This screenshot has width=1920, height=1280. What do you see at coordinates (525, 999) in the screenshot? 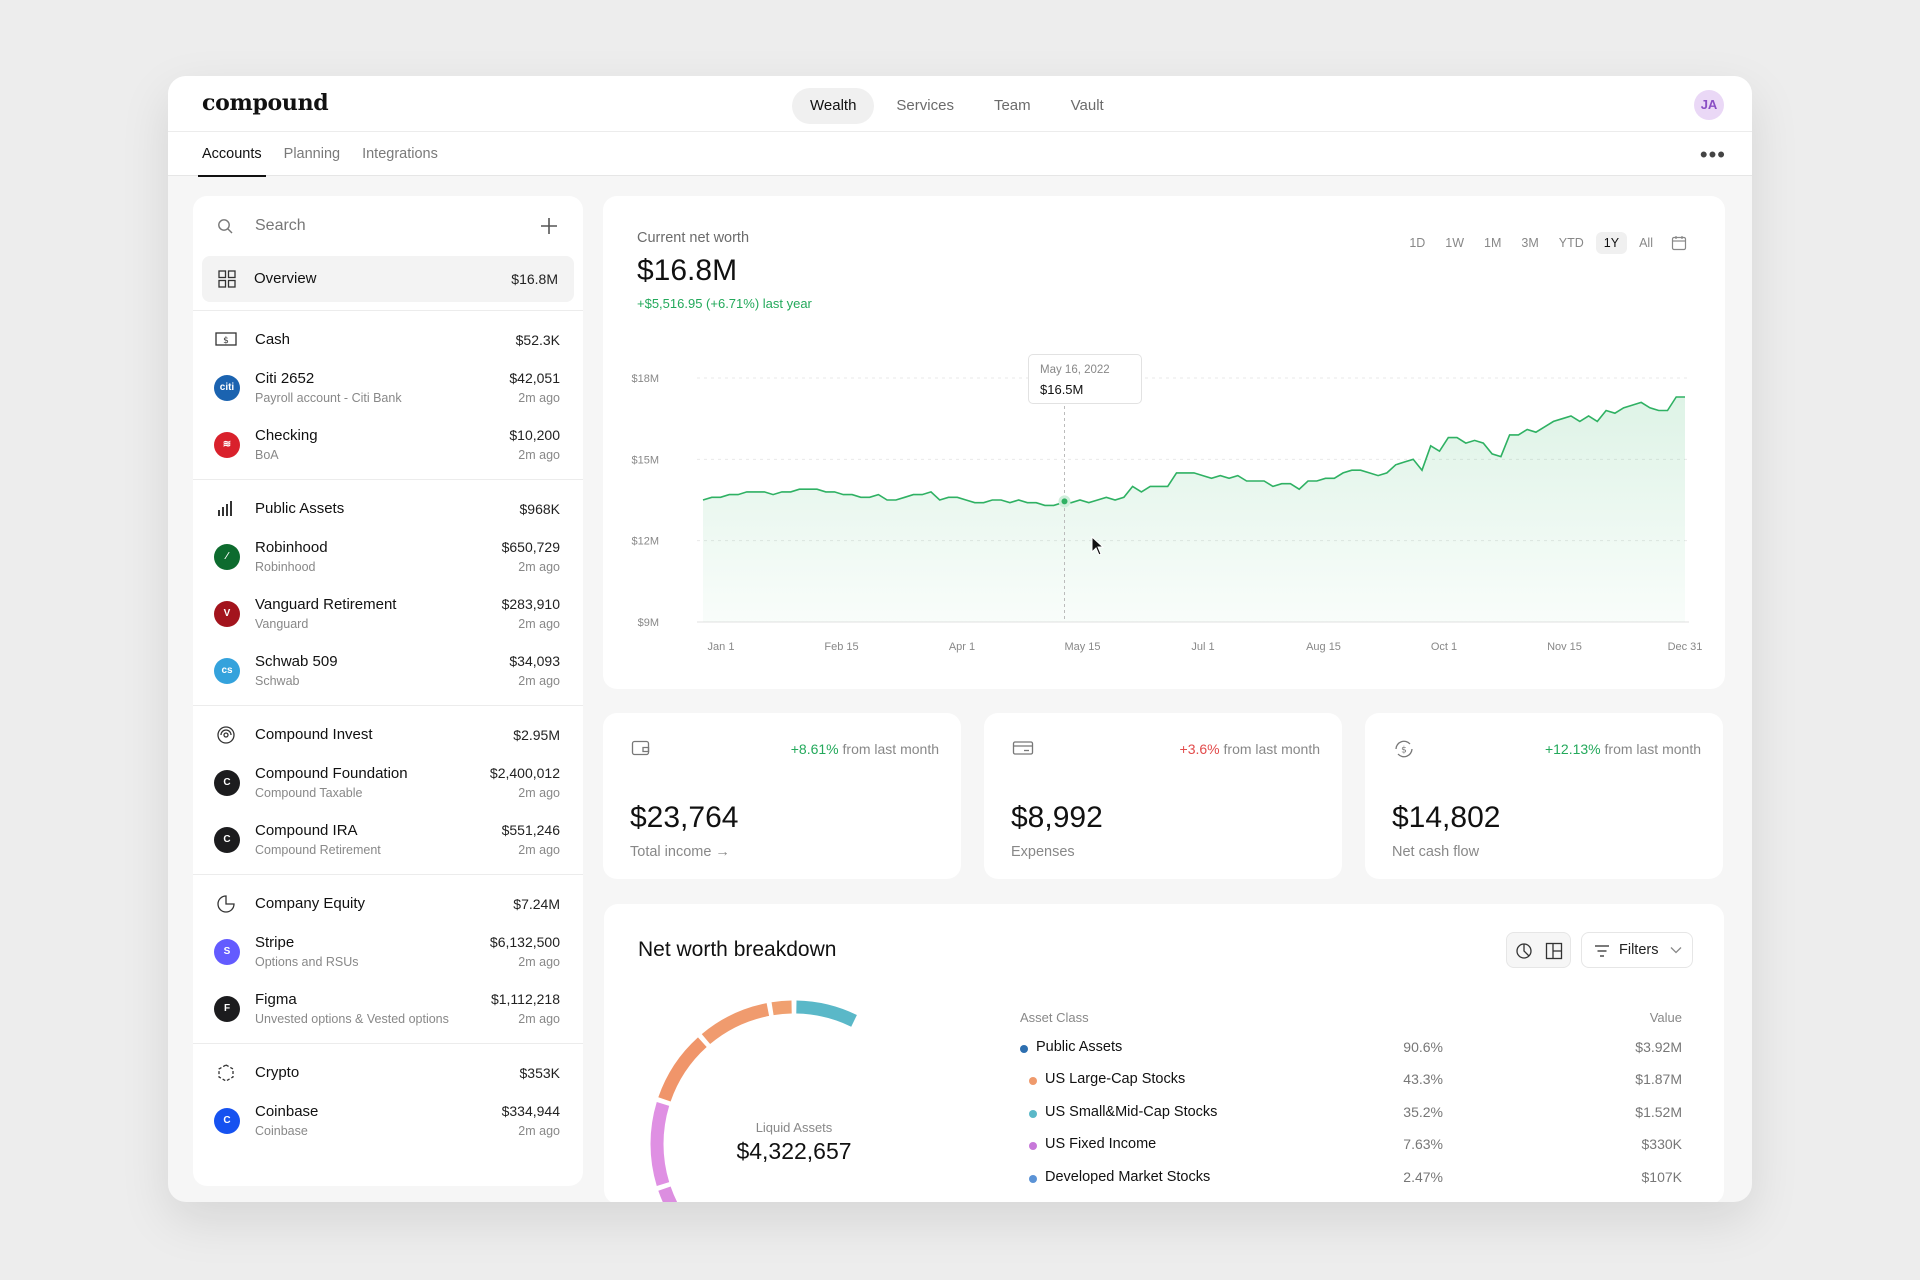
I see `account-amount: $1,112,218` at bounding box center [525, 999].